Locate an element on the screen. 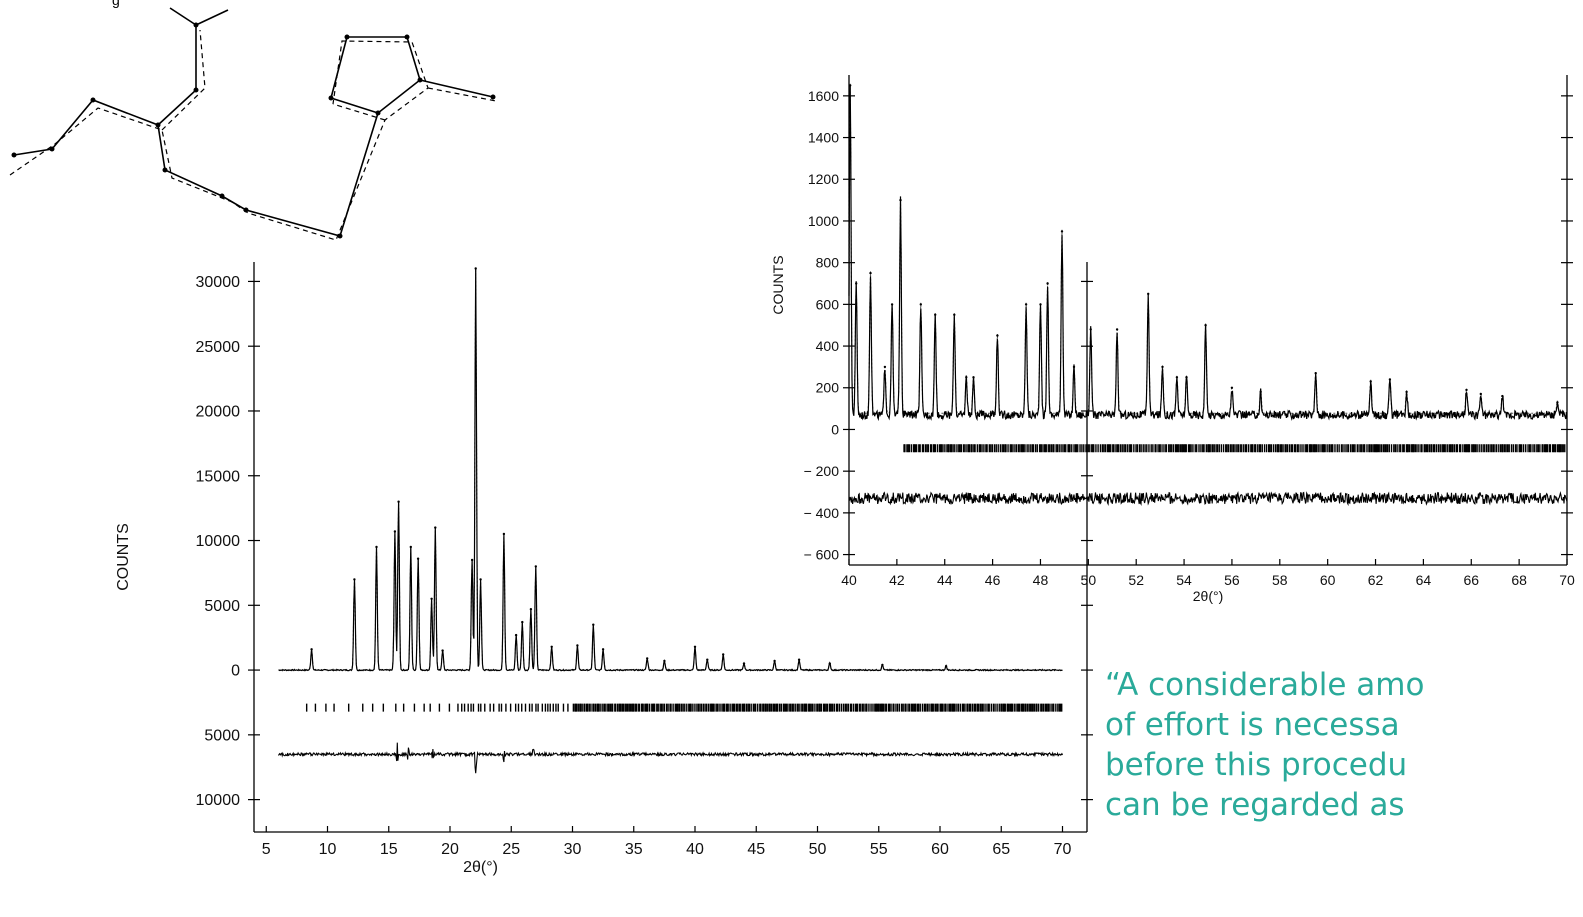 This screenshot has height=917, width=1583. y-tick-label: 800 is located at coordinates (828, 263).